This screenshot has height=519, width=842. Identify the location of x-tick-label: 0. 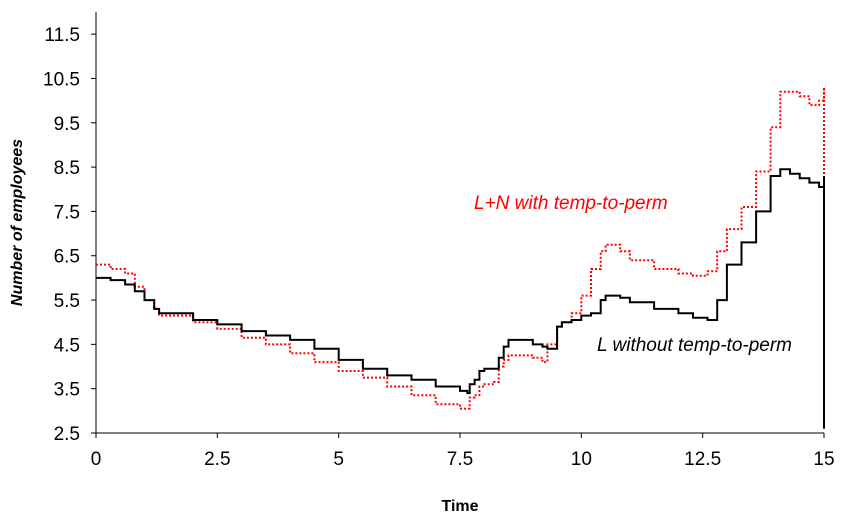
(96, 459).